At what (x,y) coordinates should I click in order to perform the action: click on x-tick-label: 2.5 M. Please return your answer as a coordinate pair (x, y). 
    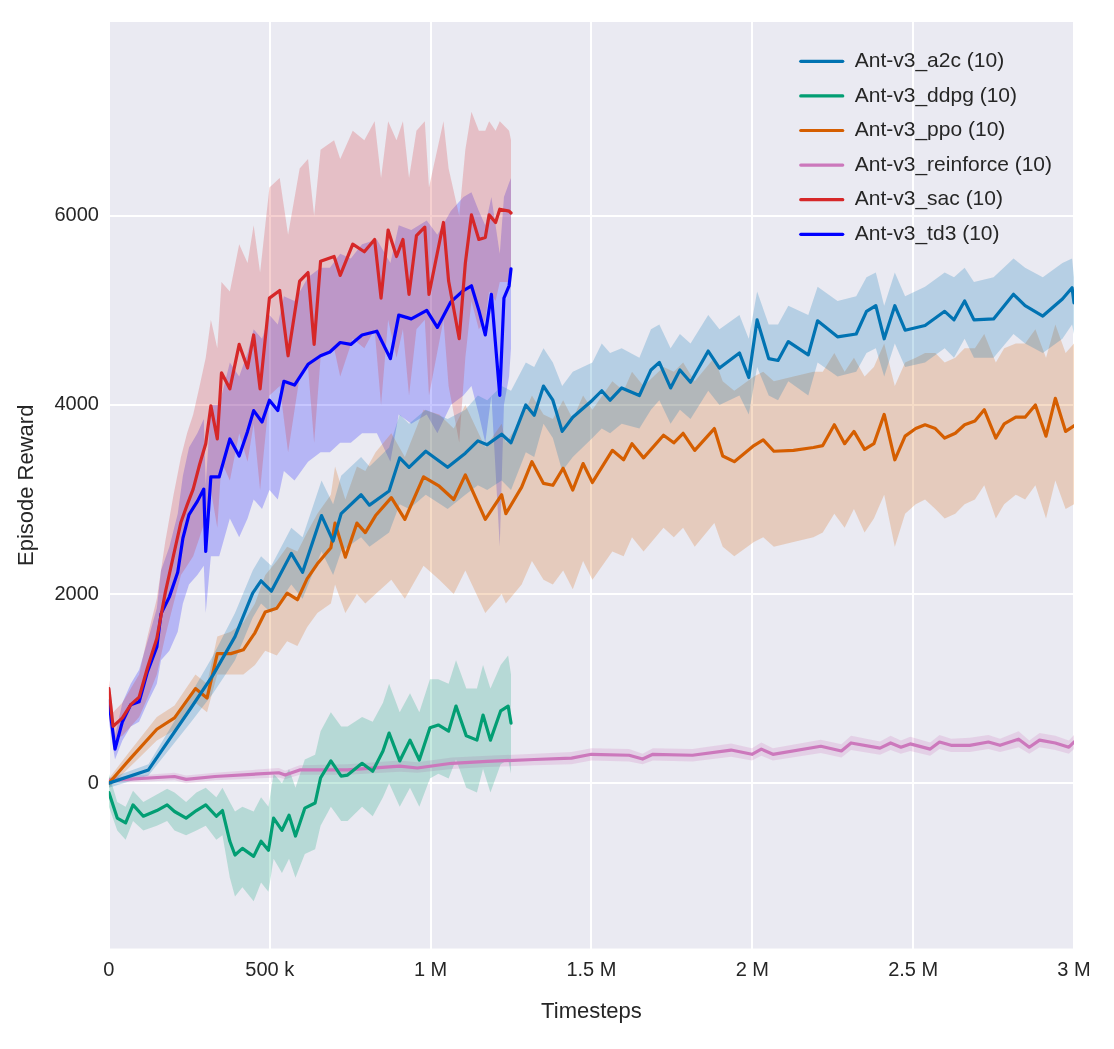
    Looking at the image, I should click on (913, 969).